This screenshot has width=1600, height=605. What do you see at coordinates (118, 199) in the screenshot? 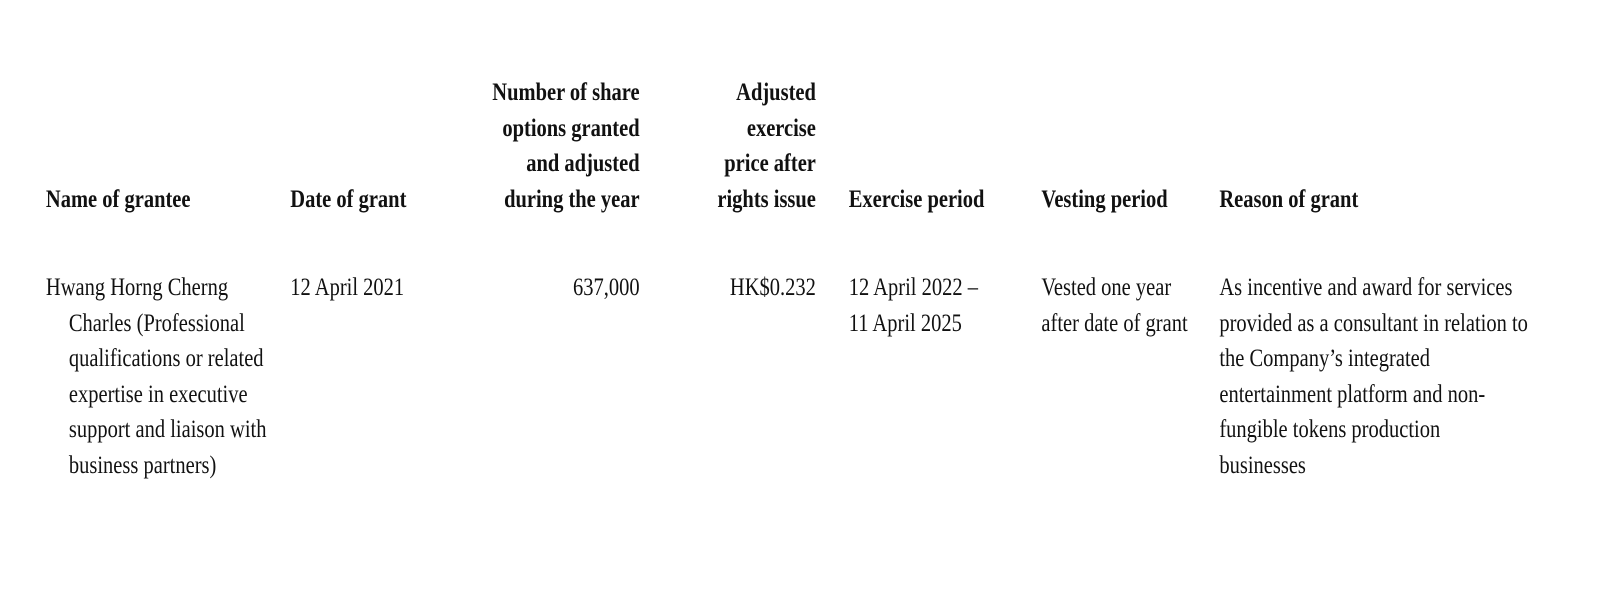
I see `cell-text: Name of grantee` at bounding box center [118, 199].